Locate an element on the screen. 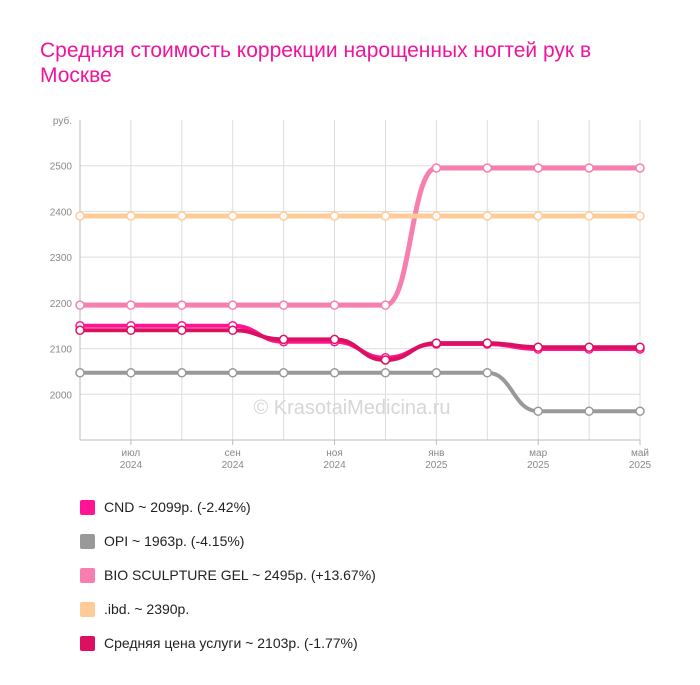  x-tick-label: янв is located at coordinates (436, 453).